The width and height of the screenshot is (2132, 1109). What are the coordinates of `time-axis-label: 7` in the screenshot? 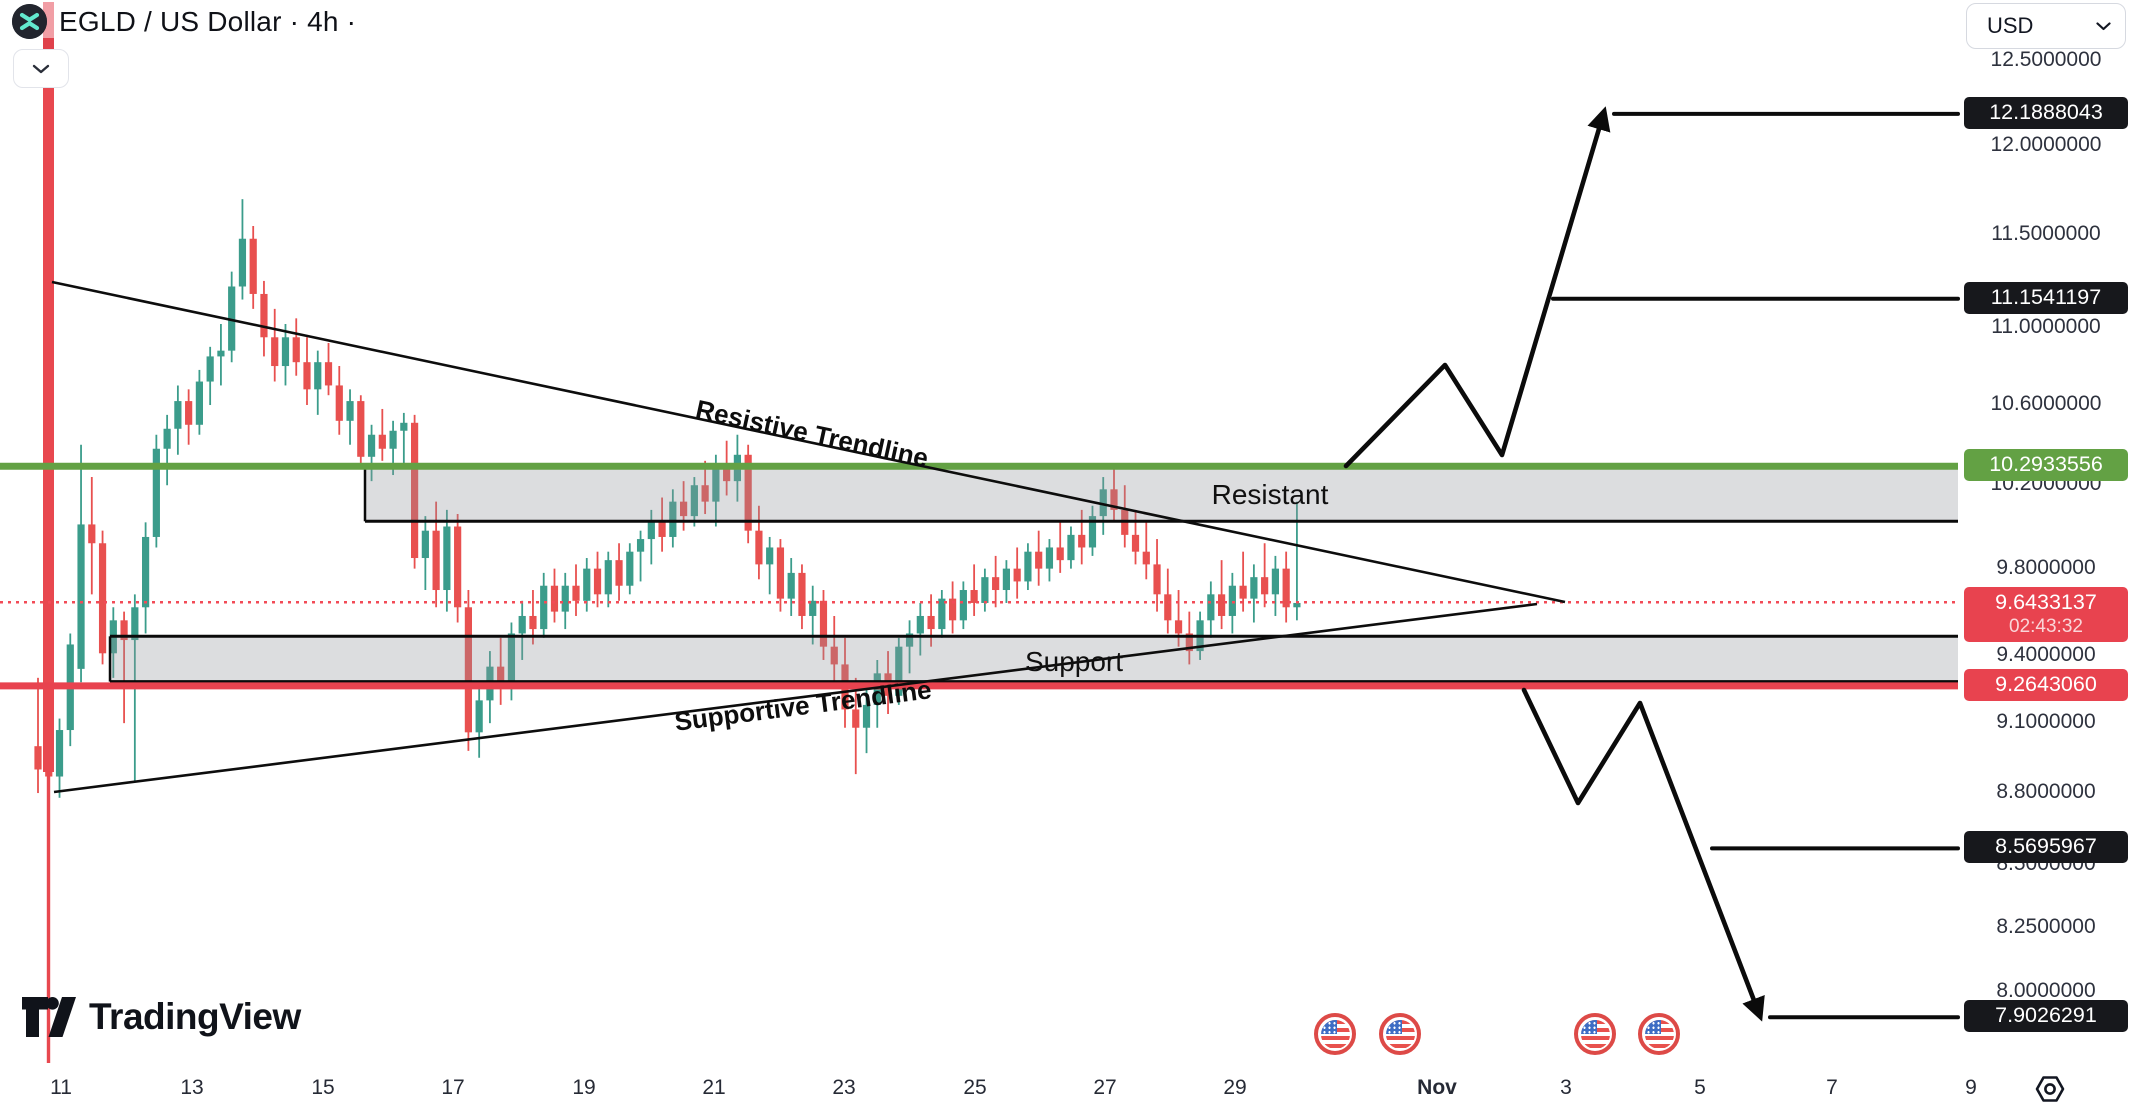 It's located at (1832, 1087).